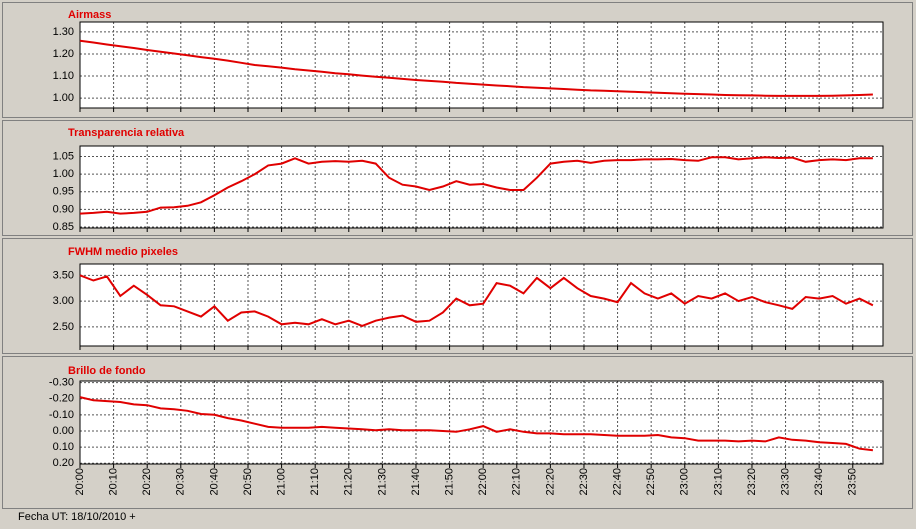 Image resolution: width=916 pixels, height=529 pixels. Describe the element at coordinates (752, 482) in the screenshot. I see `x-tick-label: 23:20` at that location.